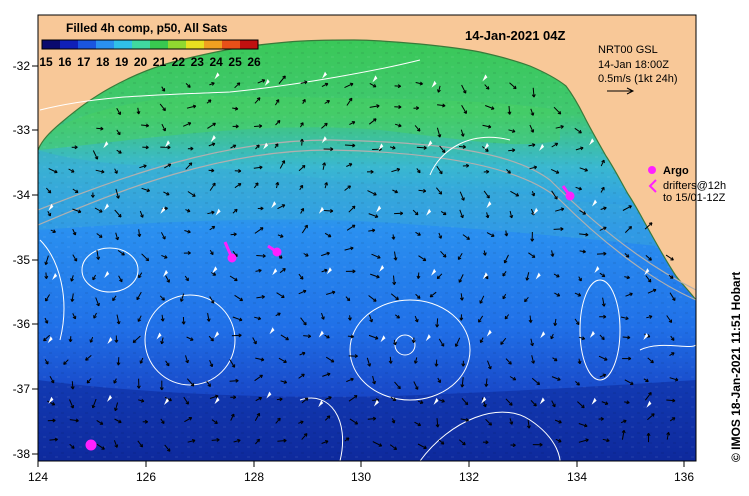  What do you see at coordinates (122, 62) in the screenshot?
I see `colorbar-tick-label: 19` at bounding box center [122, 62].